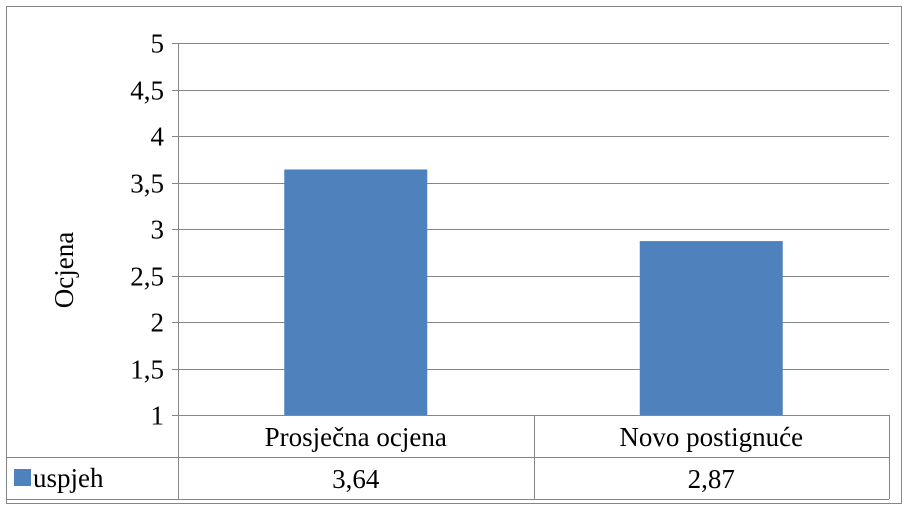 This screenshot has height=515, width=908. Describe the element at coordinates (147, 370) in the screenshot. I see `y-tick-label: 1,5` at that location.